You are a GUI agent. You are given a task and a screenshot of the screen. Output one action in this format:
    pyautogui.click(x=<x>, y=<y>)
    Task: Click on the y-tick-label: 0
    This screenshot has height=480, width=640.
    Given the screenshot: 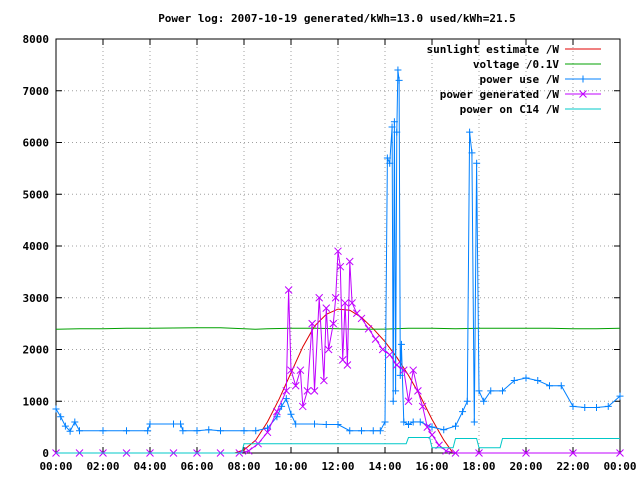 What is the action you would take?
    pyautogui.click(x=45, y=453)
    